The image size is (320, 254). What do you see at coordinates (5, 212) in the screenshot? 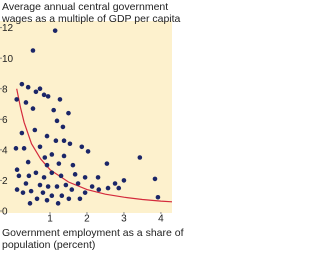
I see `y-tick-label: 0` at bounding box center [5, 212].